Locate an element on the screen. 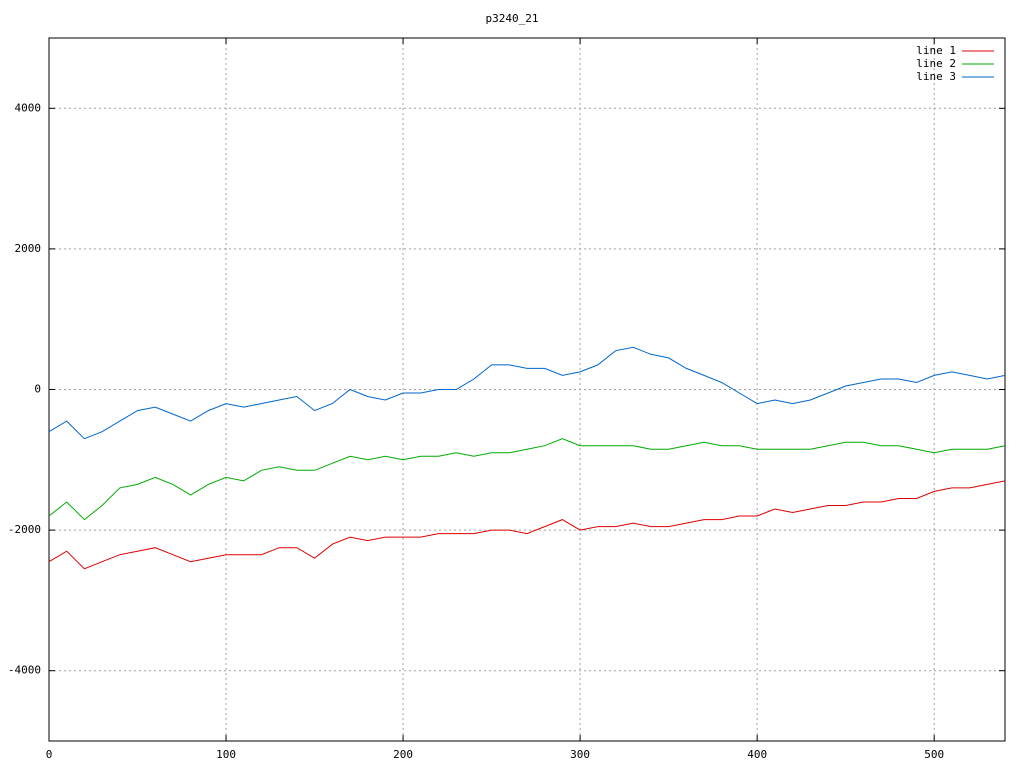  y-tick-label: -4000 is located at coordinates (24, 670).